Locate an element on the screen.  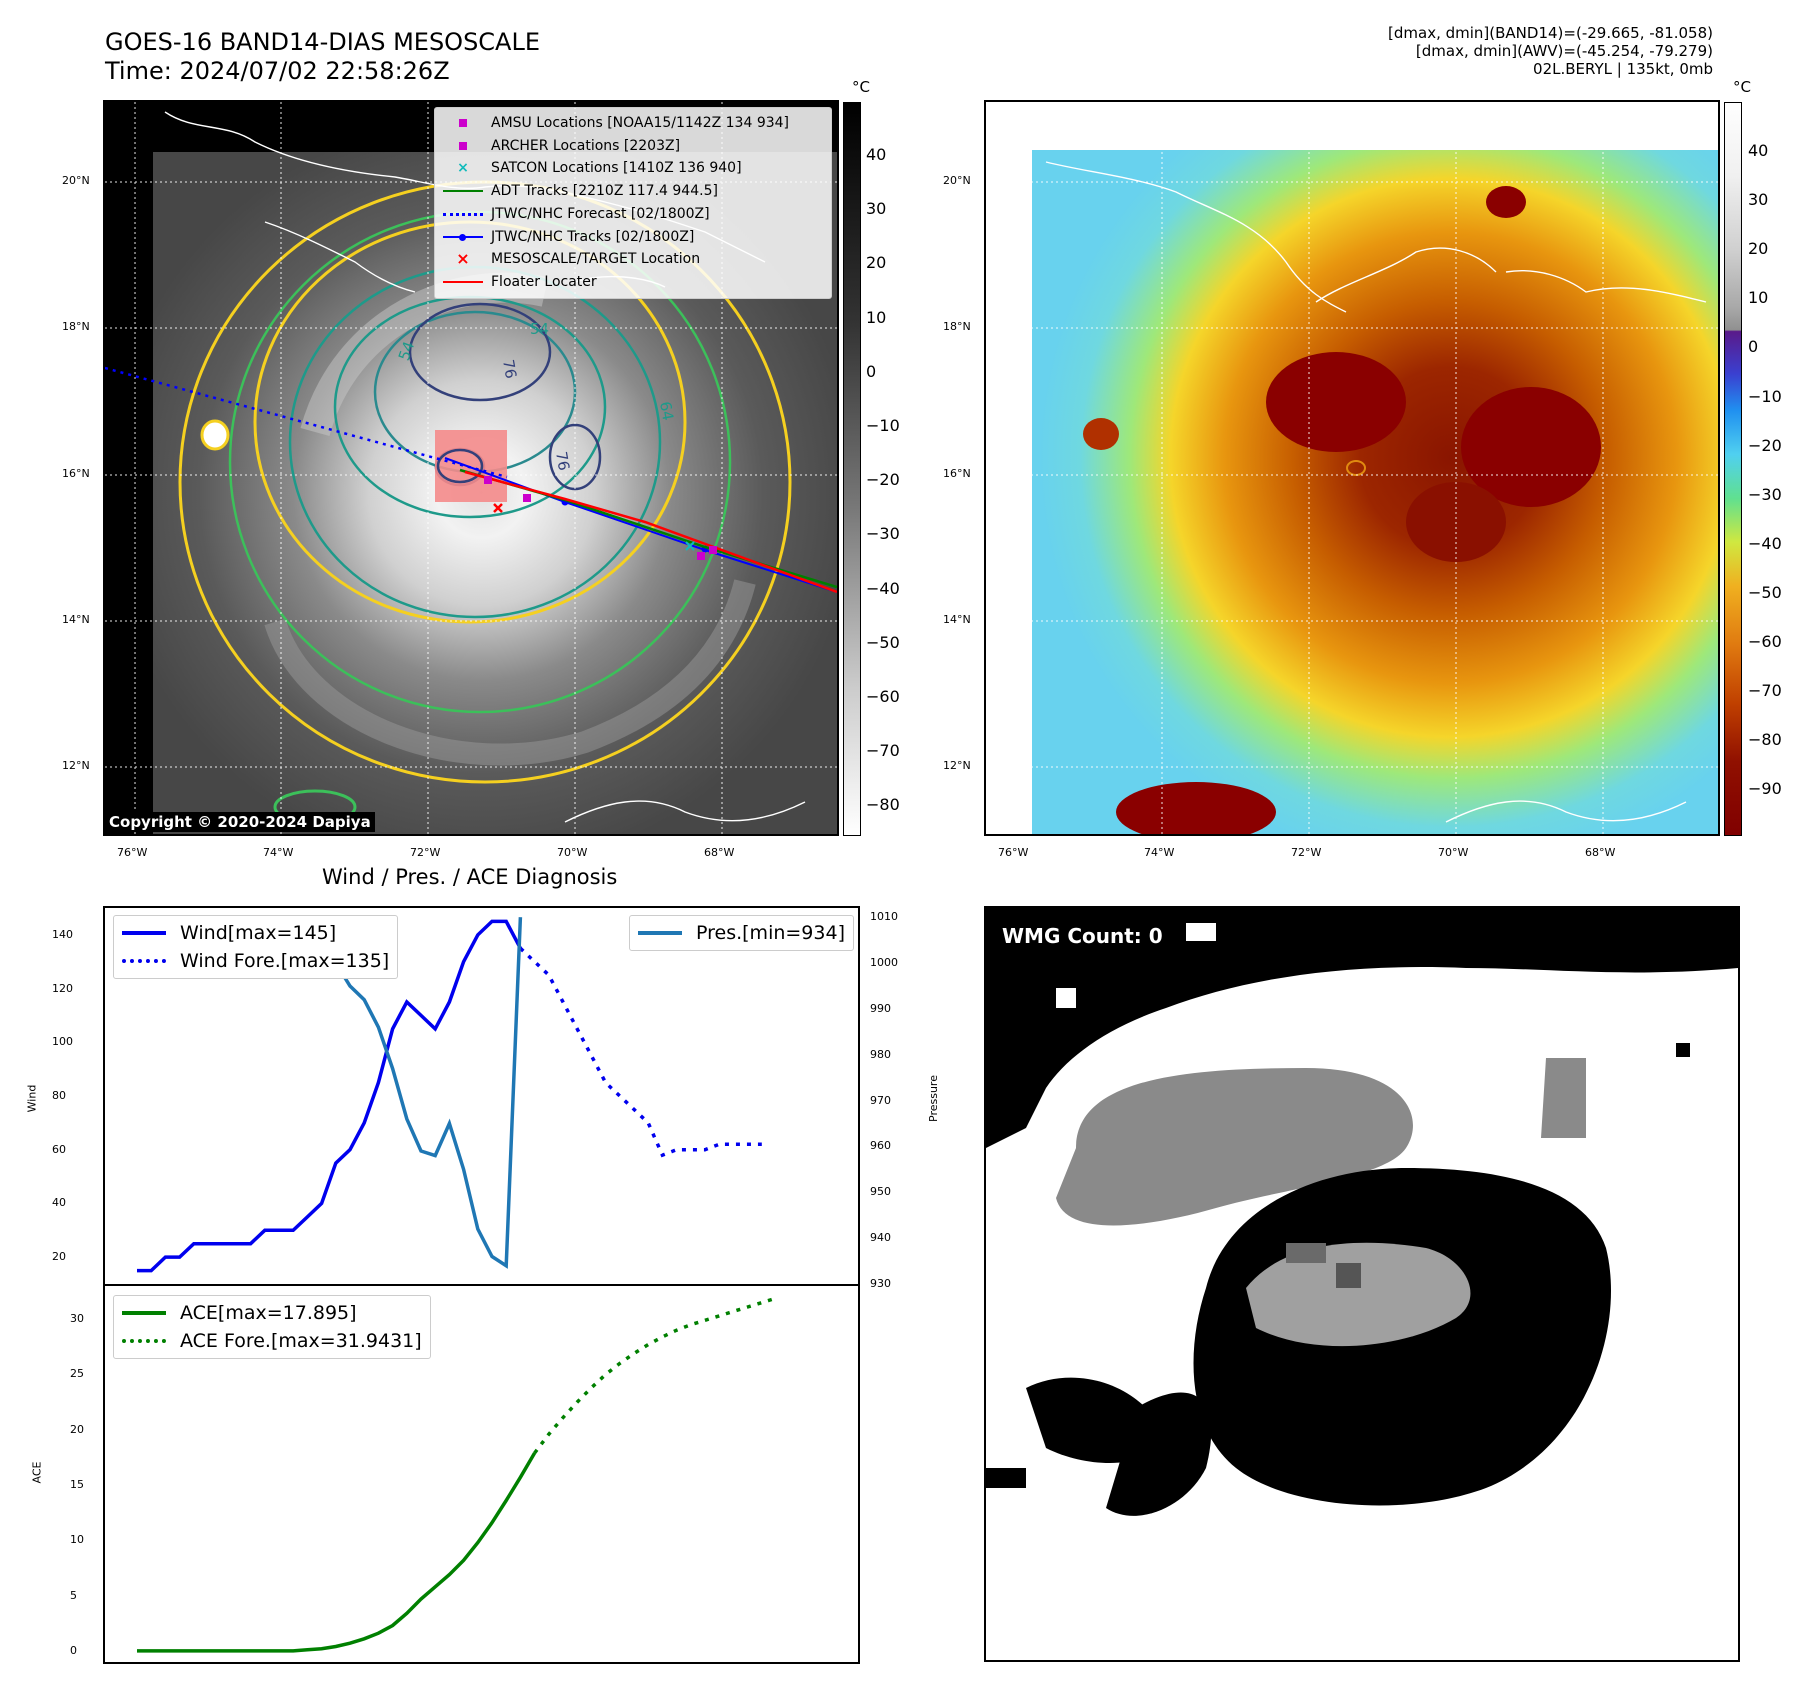
colorbar-tick-label: −80 is located at coordinates (883, 805).